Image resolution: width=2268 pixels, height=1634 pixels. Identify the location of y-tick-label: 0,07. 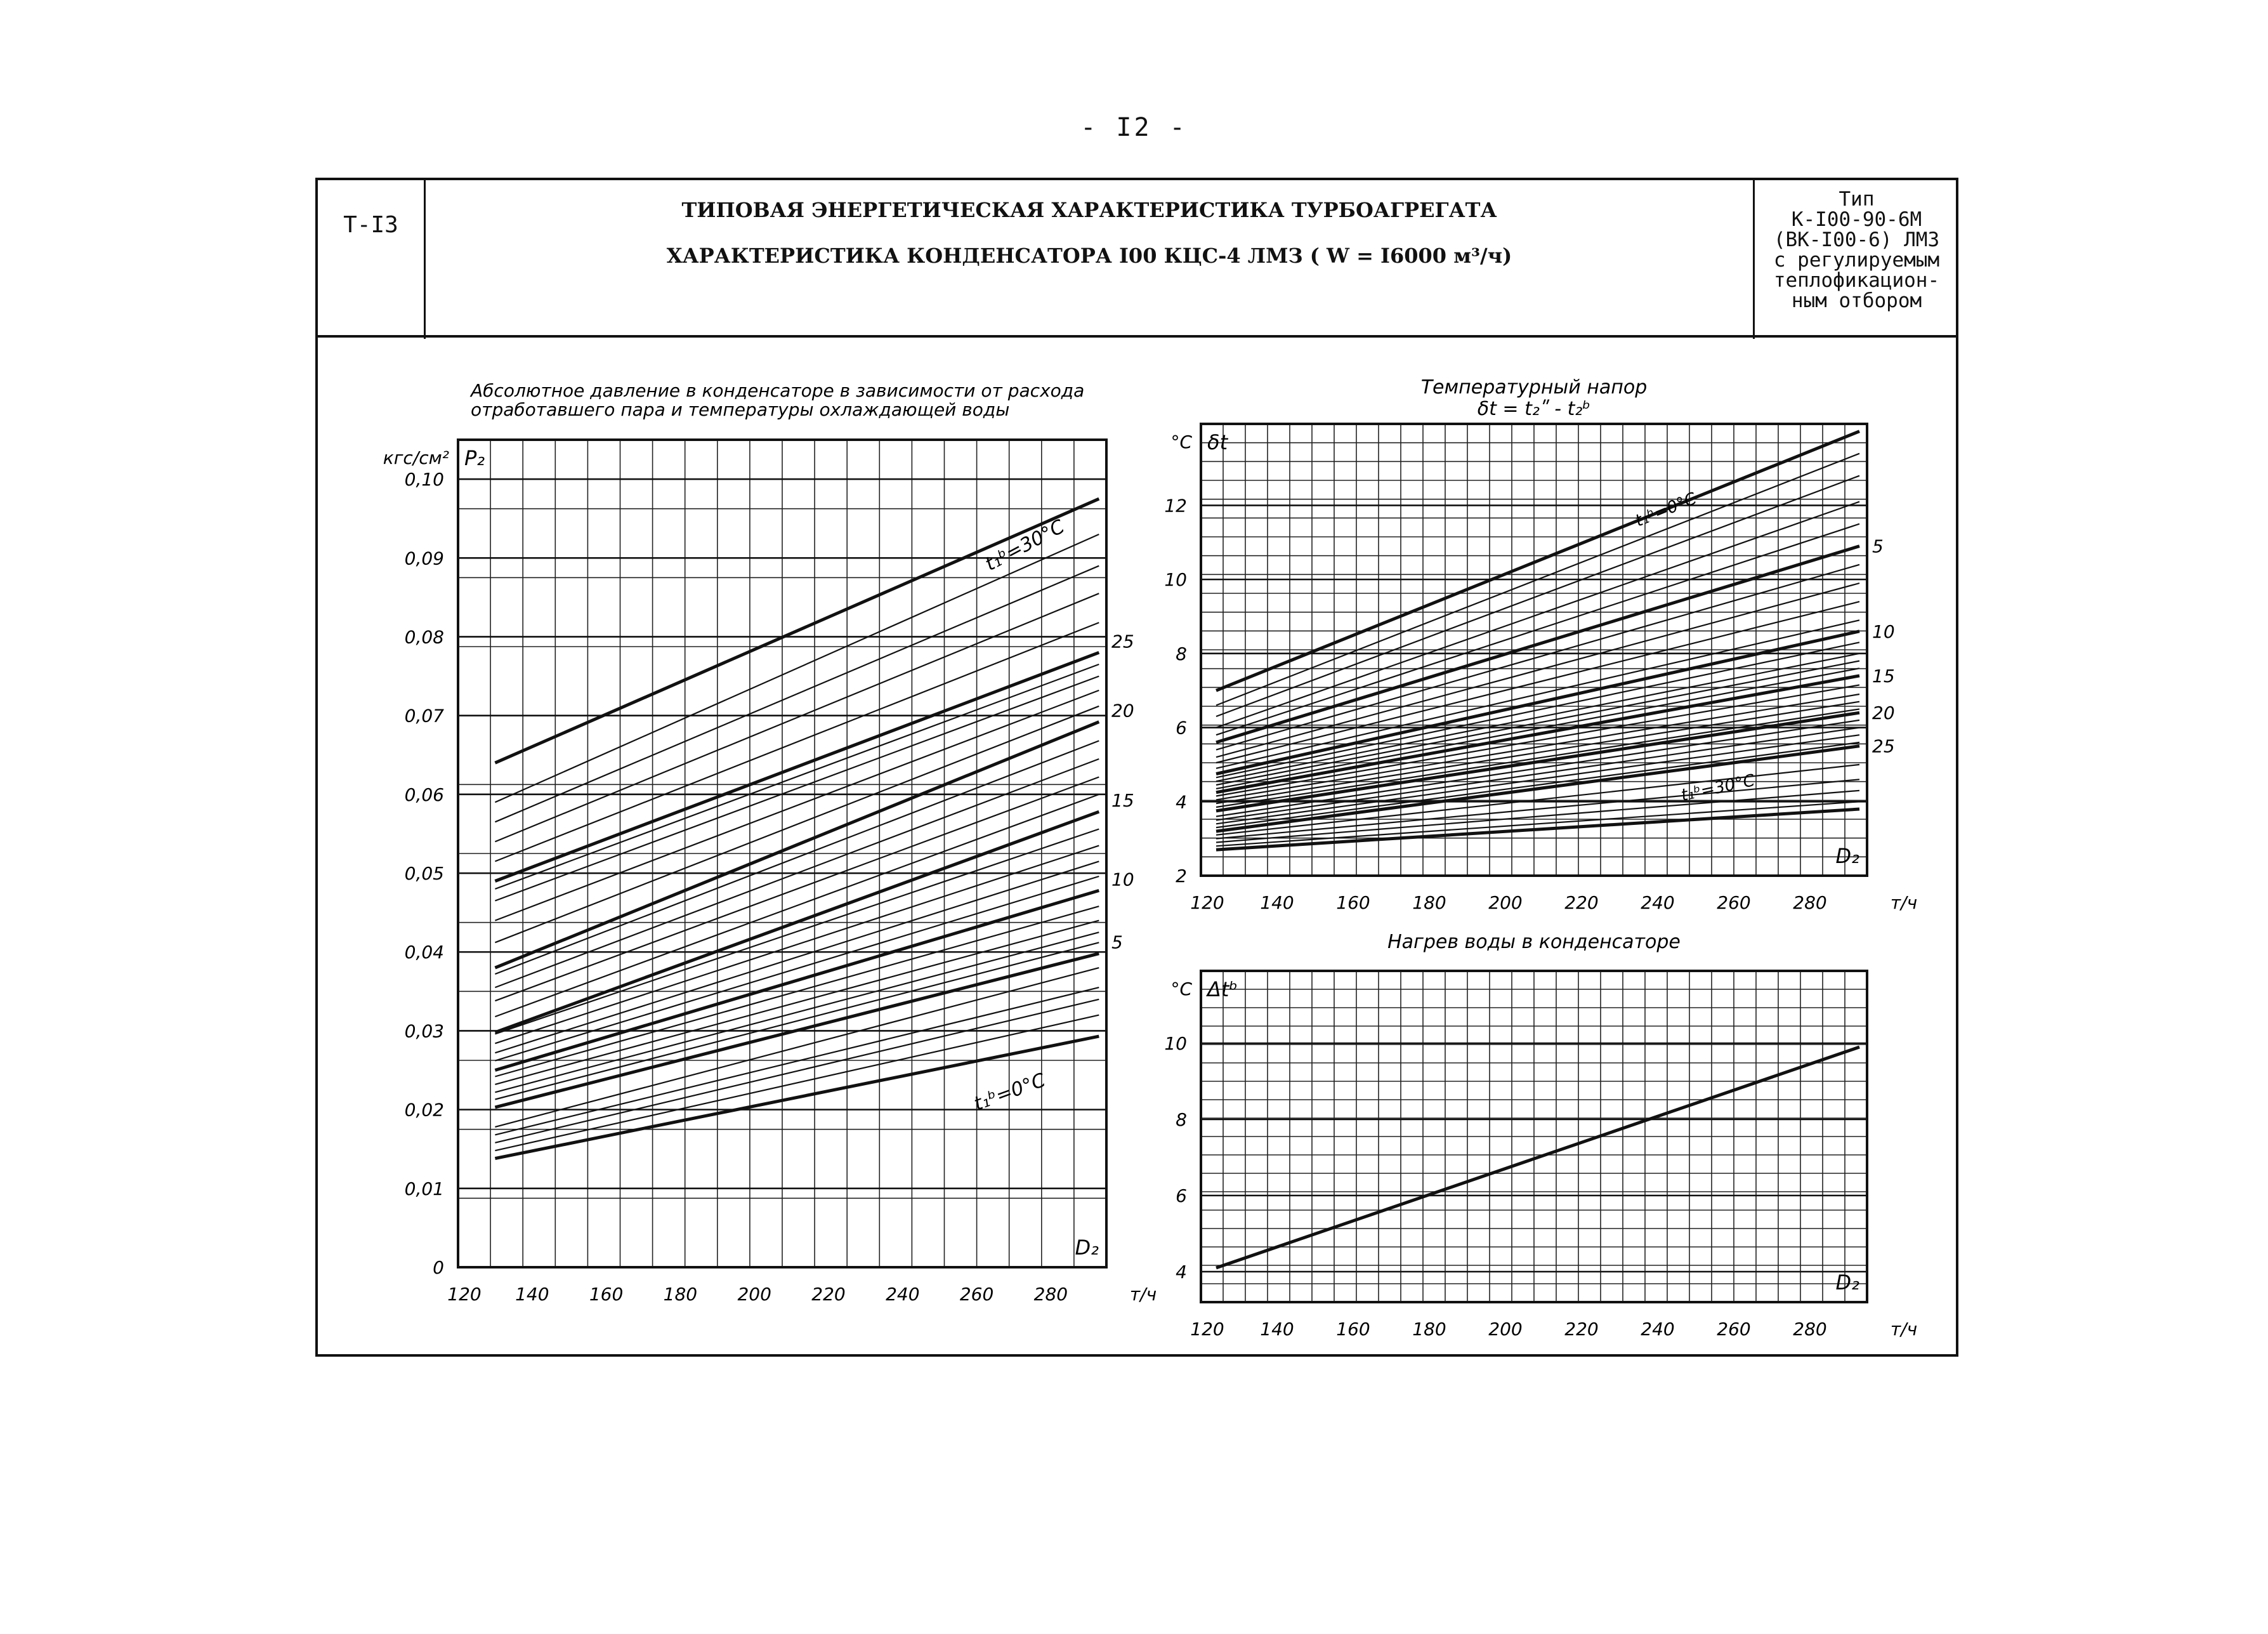
(425, 716).